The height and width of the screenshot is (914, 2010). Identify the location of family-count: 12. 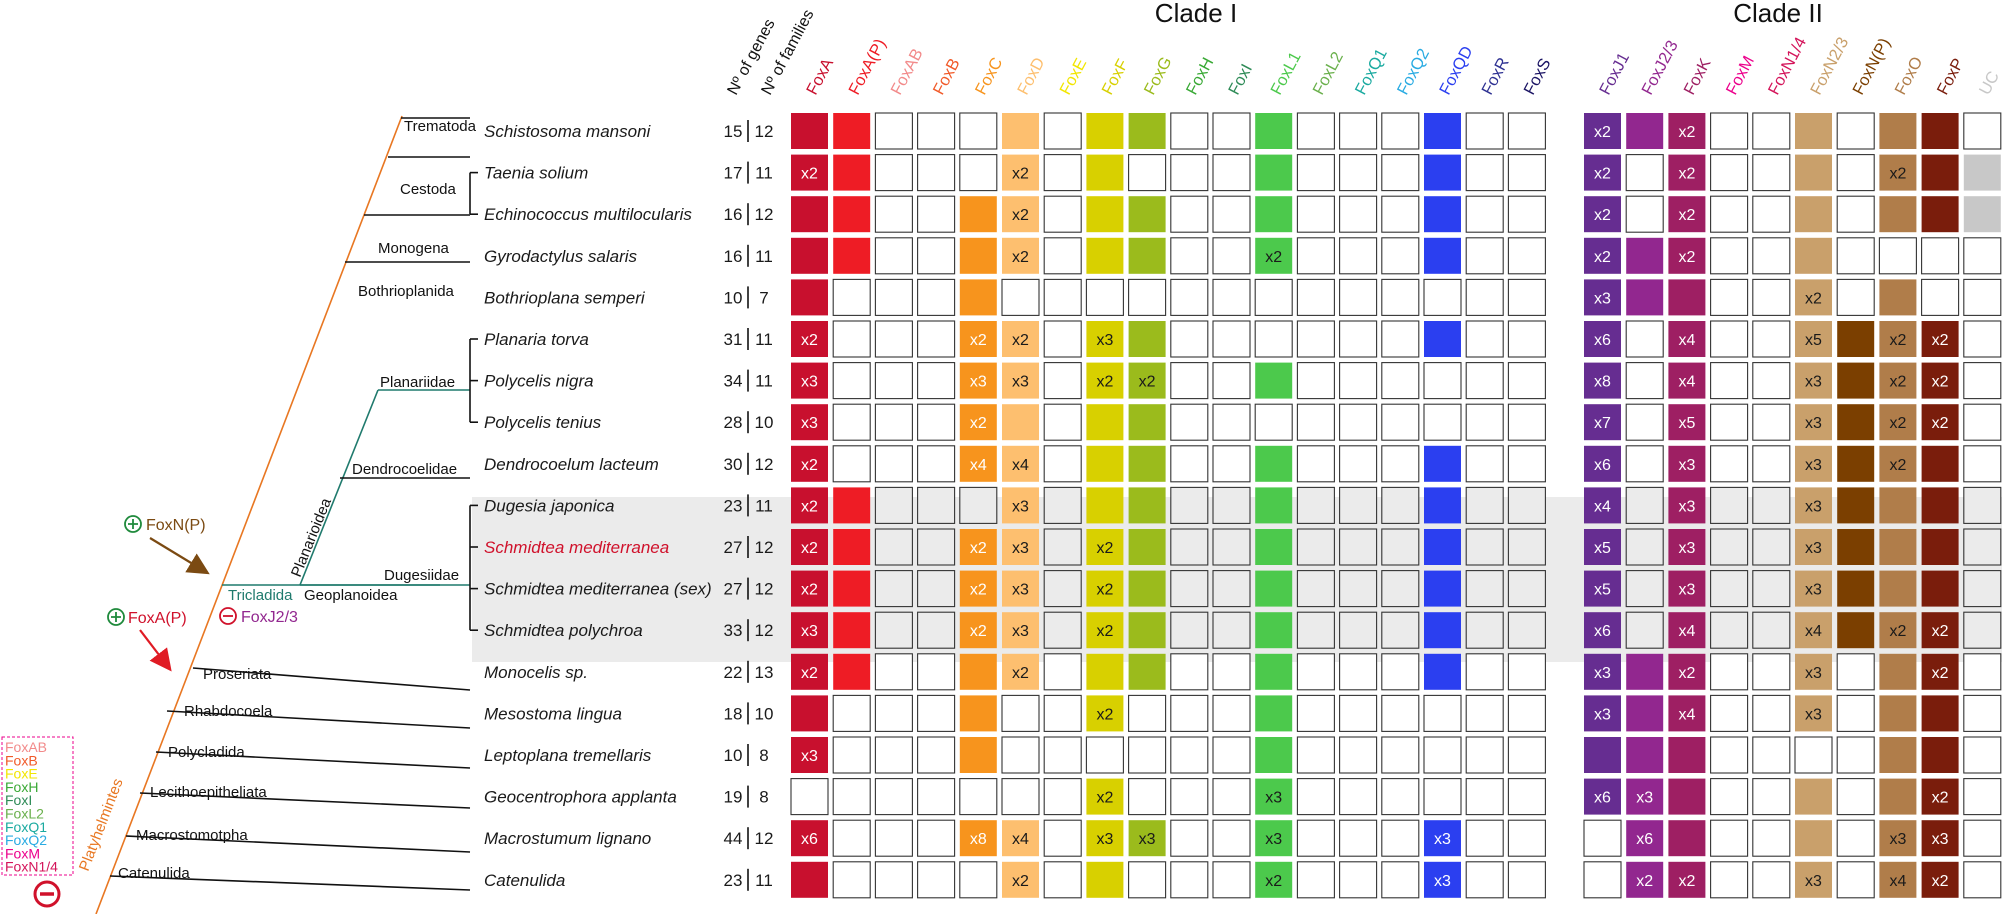
(764, 589).